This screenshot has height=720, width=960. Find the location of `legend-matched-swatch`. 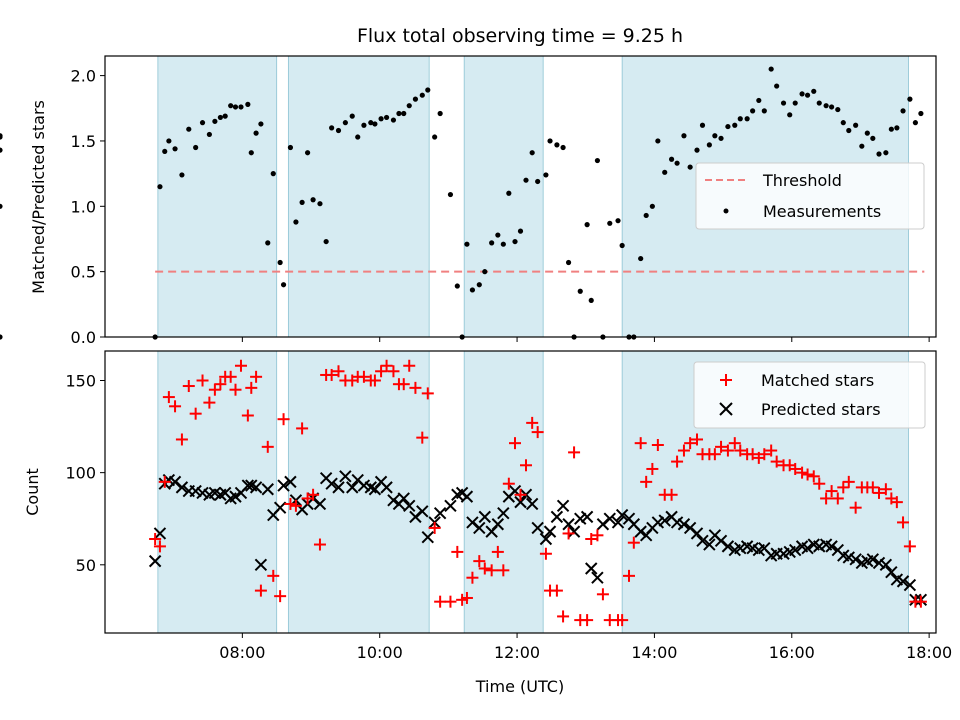

legend-matched-swatch is located at coordinates (726, 380).